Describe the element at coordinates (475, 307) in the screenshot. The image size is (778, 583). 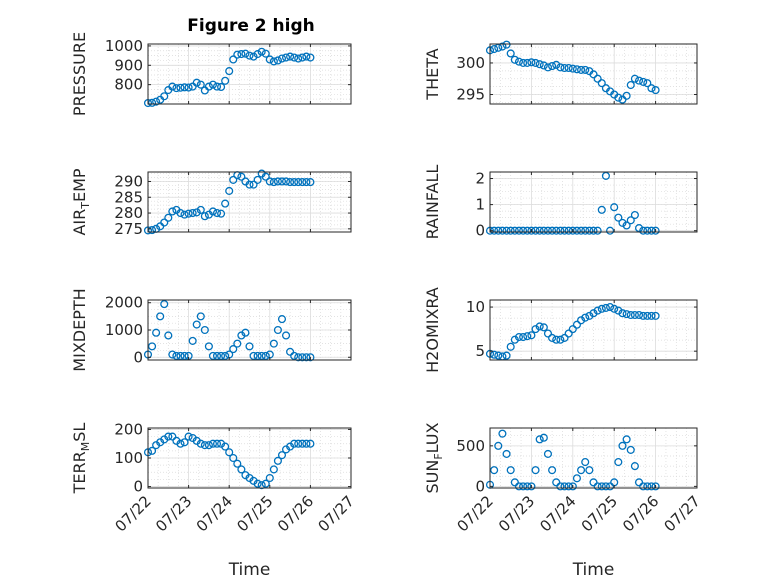
I see `y-tick-label: 10` at that location.